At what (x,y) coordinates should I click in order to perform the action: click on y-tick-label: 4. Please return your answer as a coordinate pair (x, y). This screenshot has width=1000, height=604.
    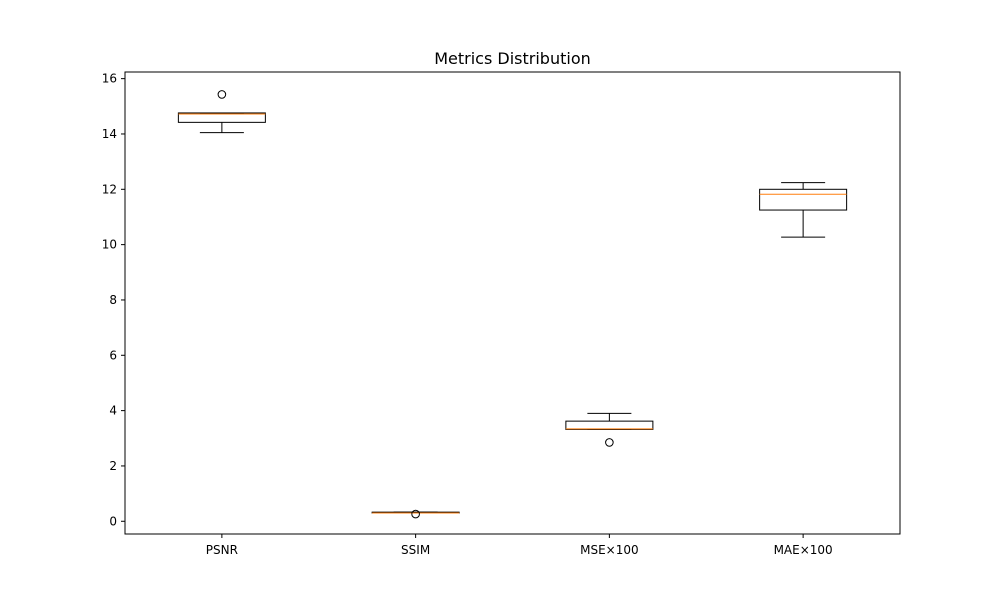
    Looking at the image, I should click on (113, 411).